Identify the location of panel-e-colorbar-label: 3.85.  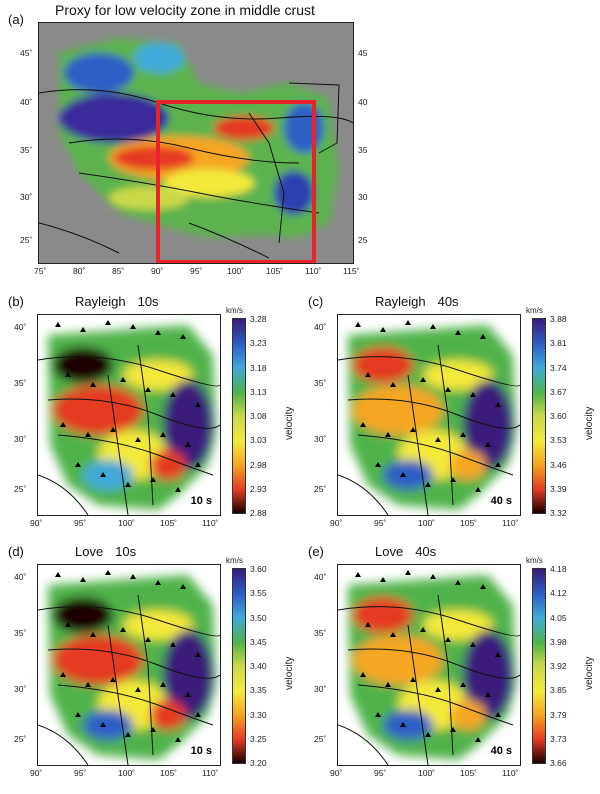
(558, 690).